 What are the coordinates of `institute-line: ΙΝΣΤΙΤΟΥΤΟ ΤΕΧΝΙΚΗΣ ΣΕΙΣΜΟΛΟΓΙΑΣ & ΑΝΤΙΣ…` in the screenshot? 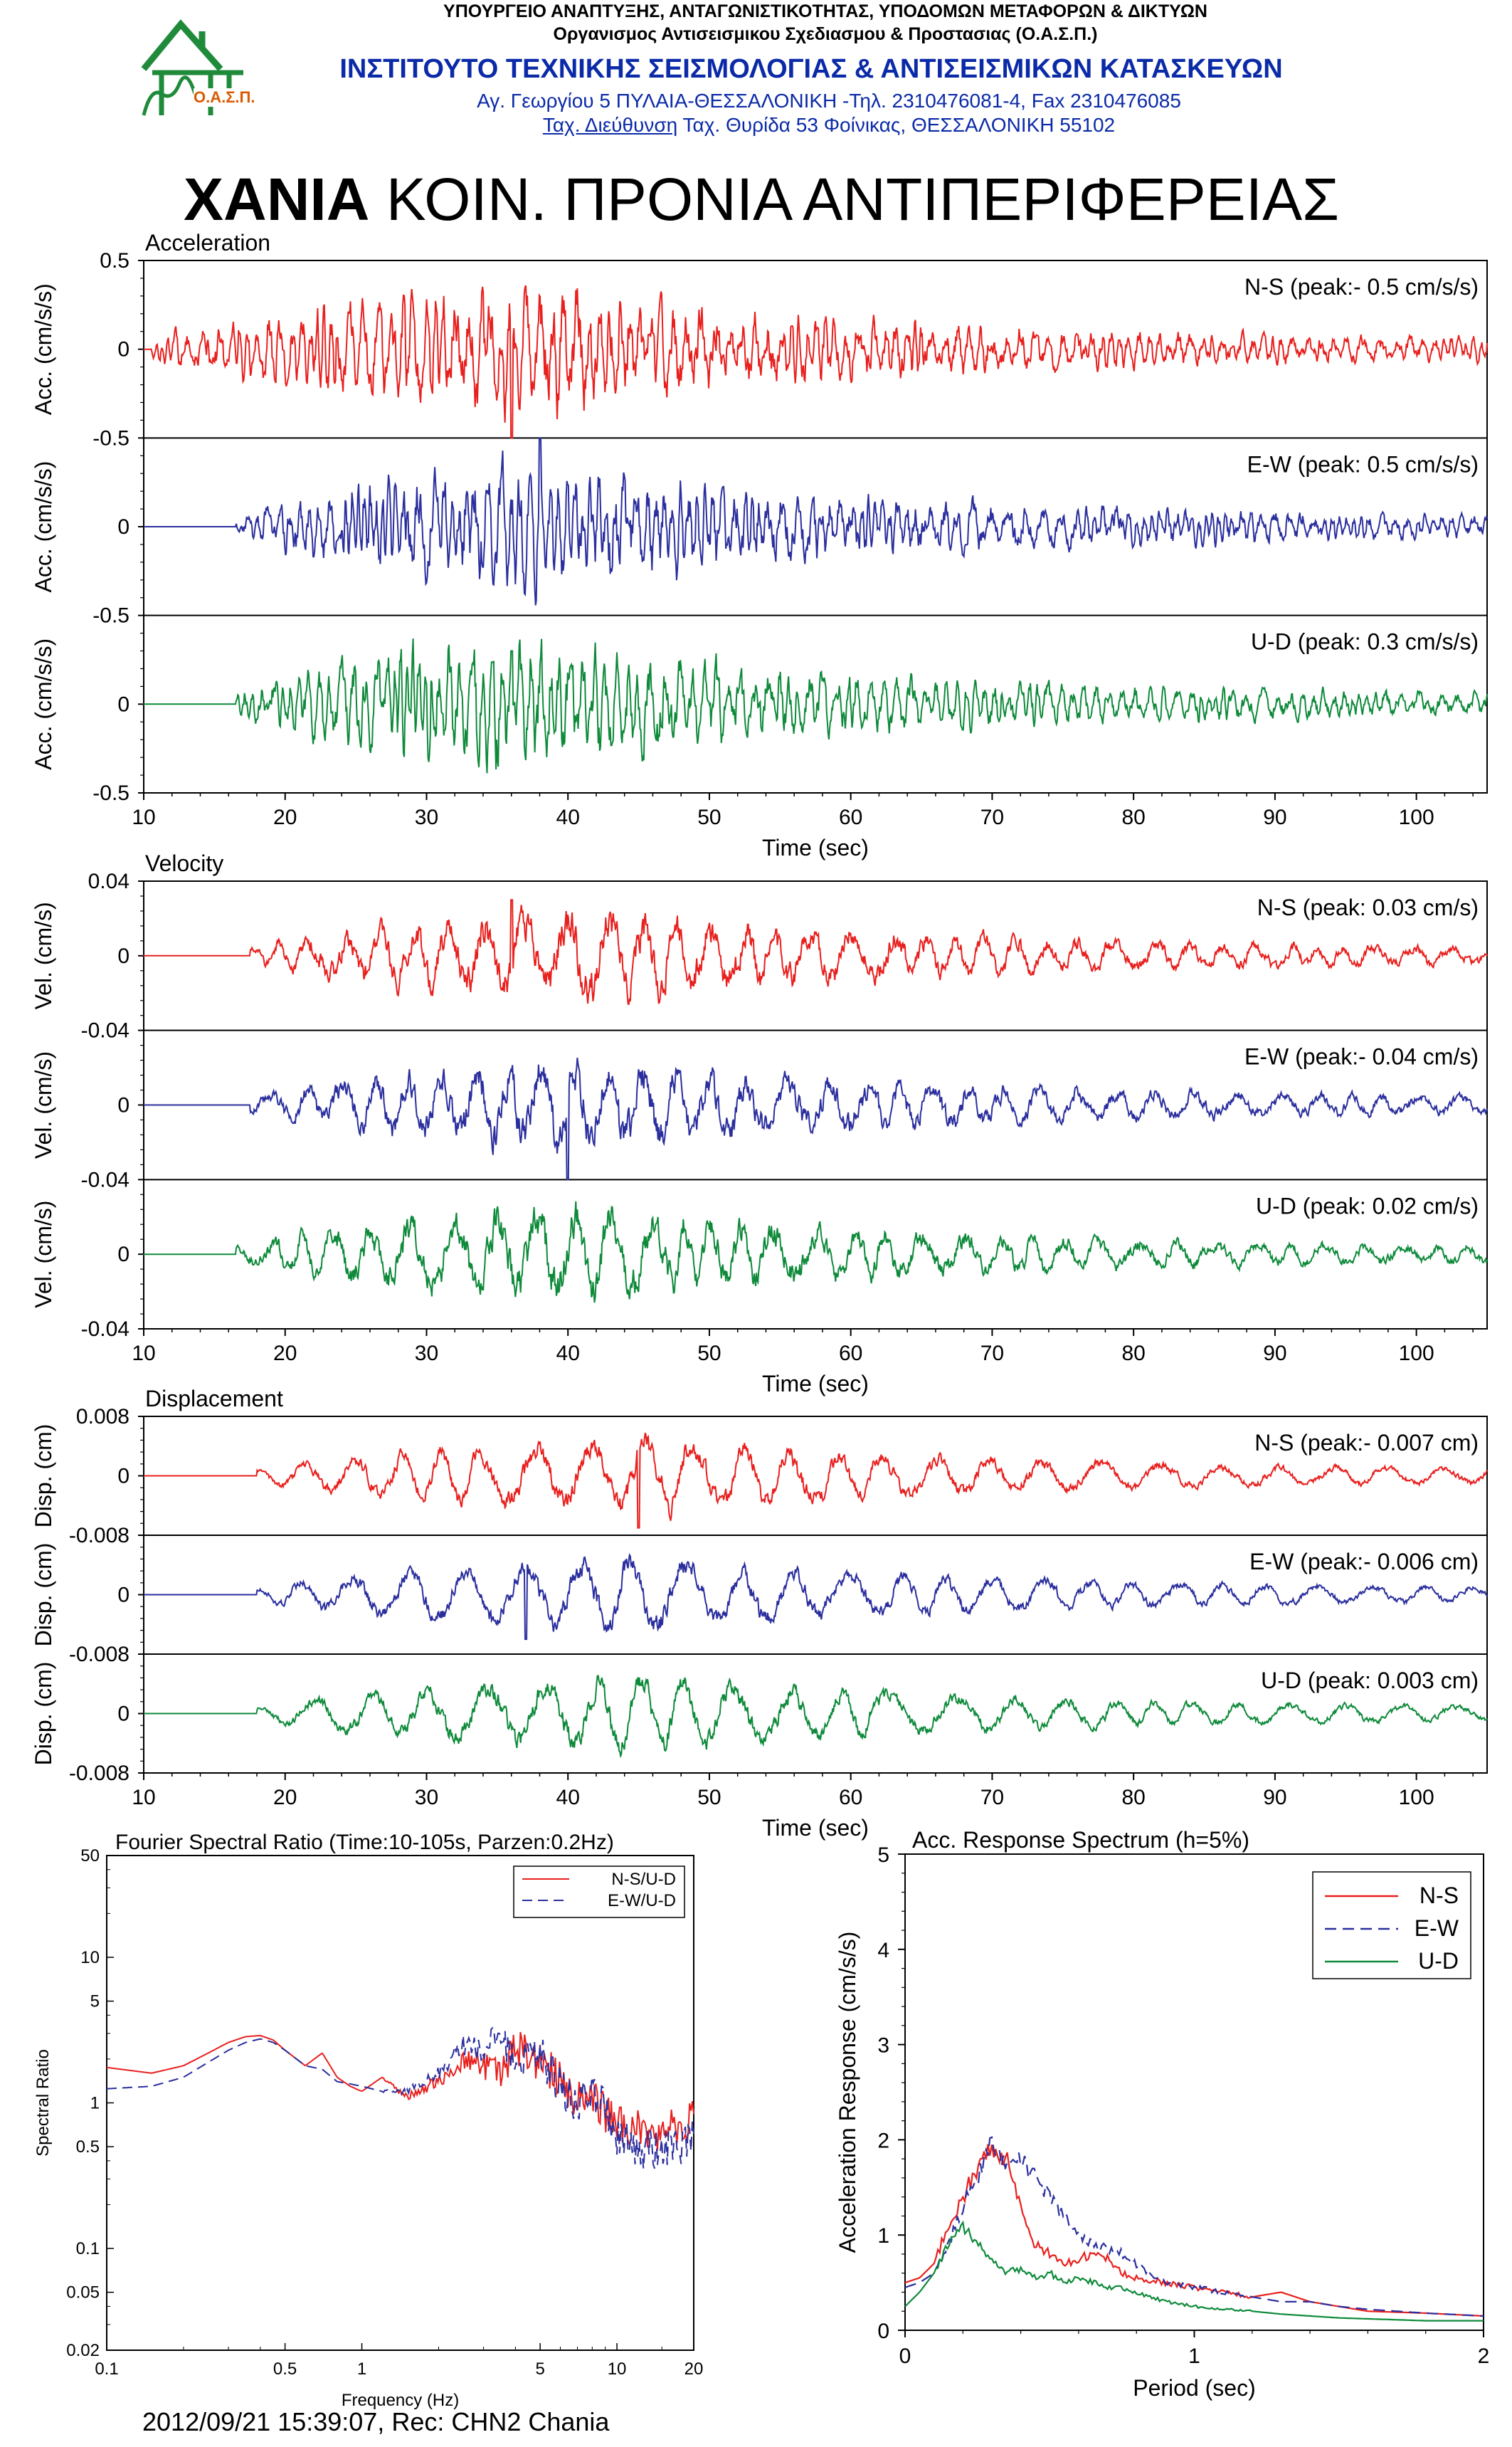 It's located at (811, 69).